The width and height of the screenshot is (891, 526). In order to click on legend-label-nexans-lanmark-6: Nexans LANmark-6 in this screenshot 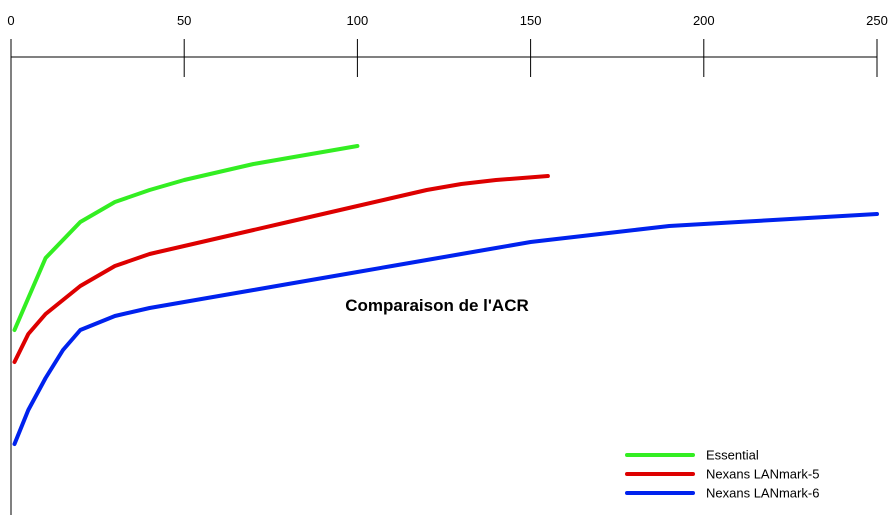, I will do `click(762, 493)`.